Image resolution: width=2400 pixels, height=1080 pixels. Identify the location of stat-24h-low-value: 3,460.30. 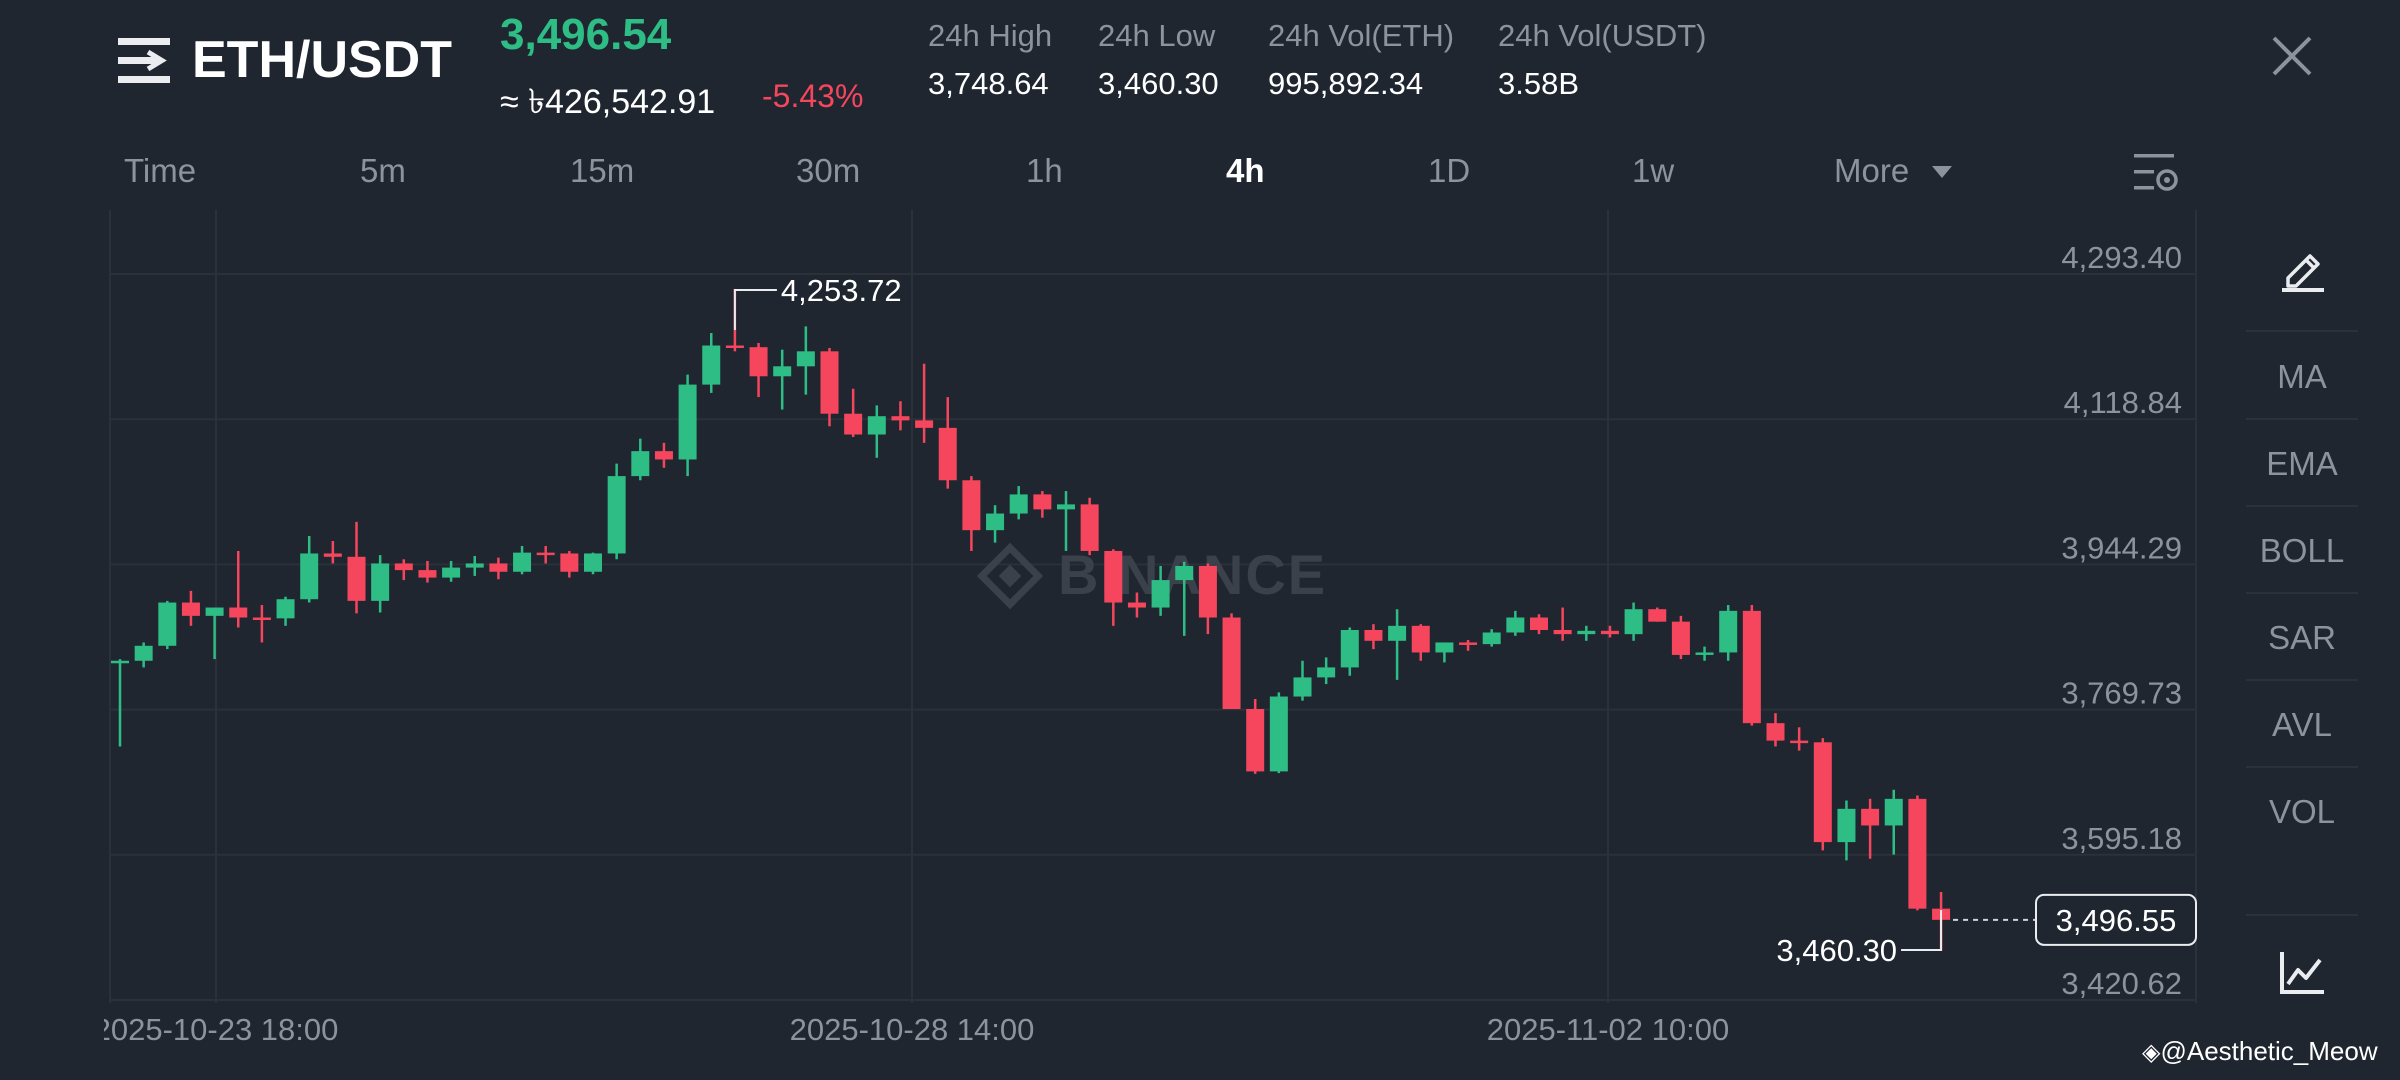
(1158, 83).